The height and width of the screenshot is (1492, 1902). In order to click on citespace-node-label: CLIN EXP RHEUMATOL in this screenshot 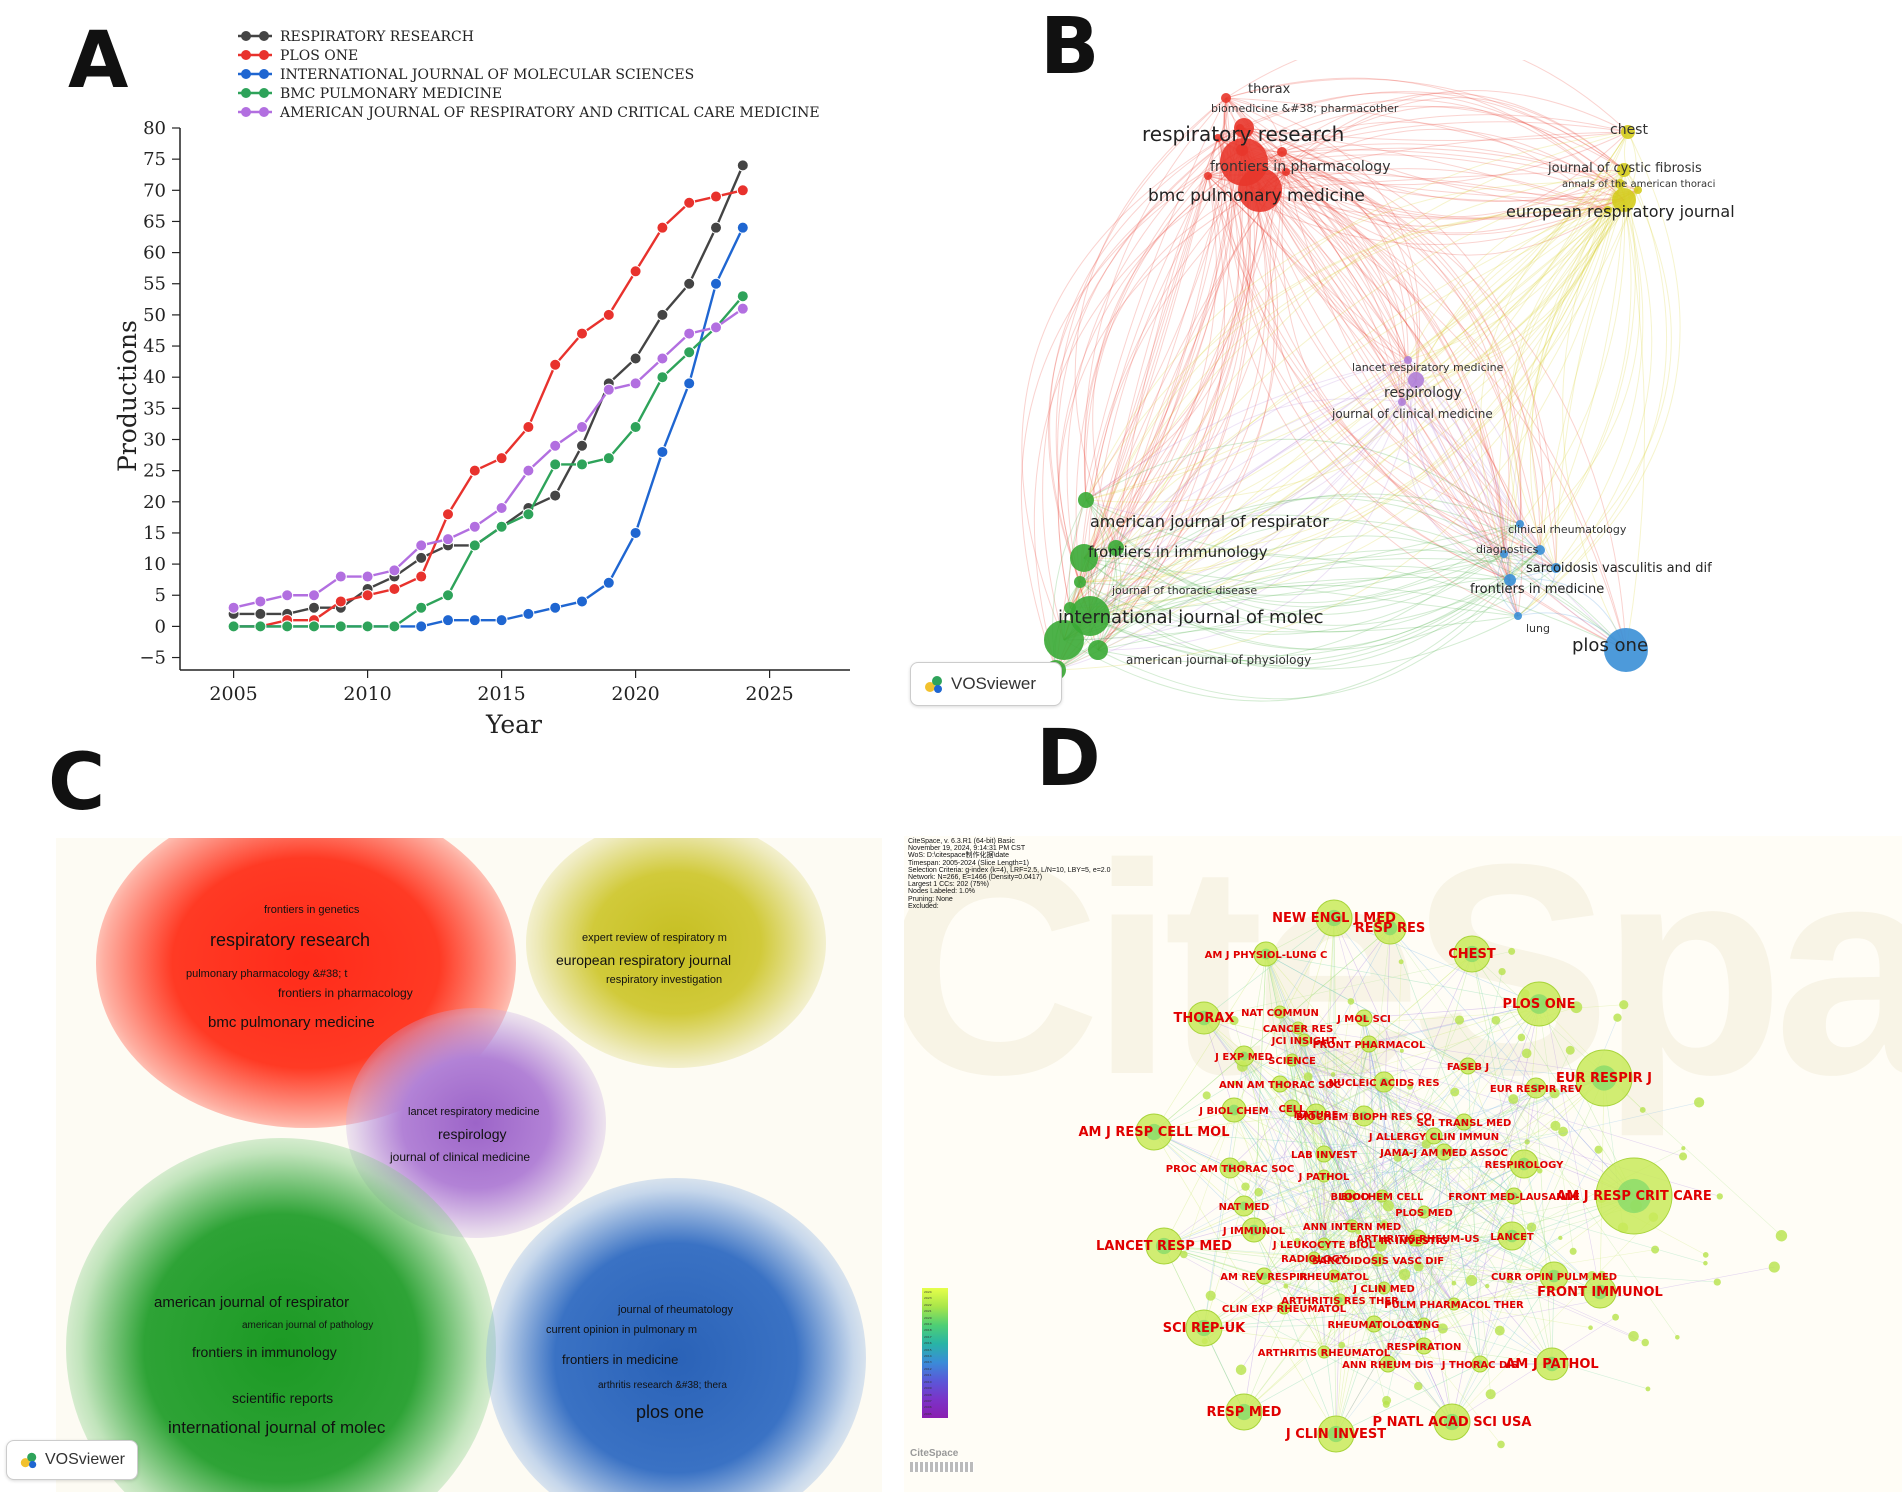, I will do `click(1284, 1309)`.